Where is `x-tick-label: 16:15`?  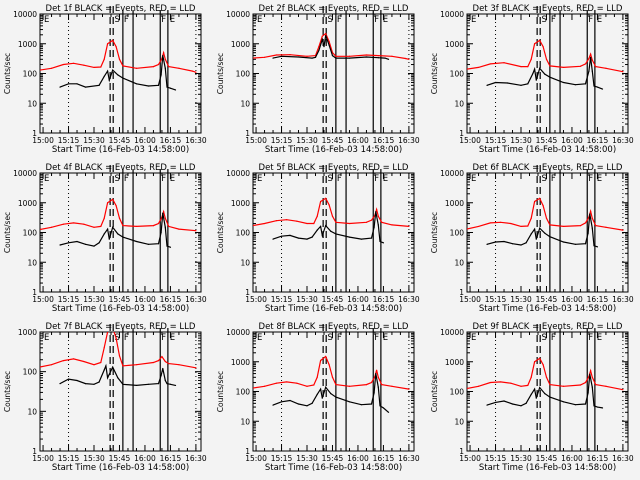 x-tick-label: 16:15 is located at coordinates (171, 140).